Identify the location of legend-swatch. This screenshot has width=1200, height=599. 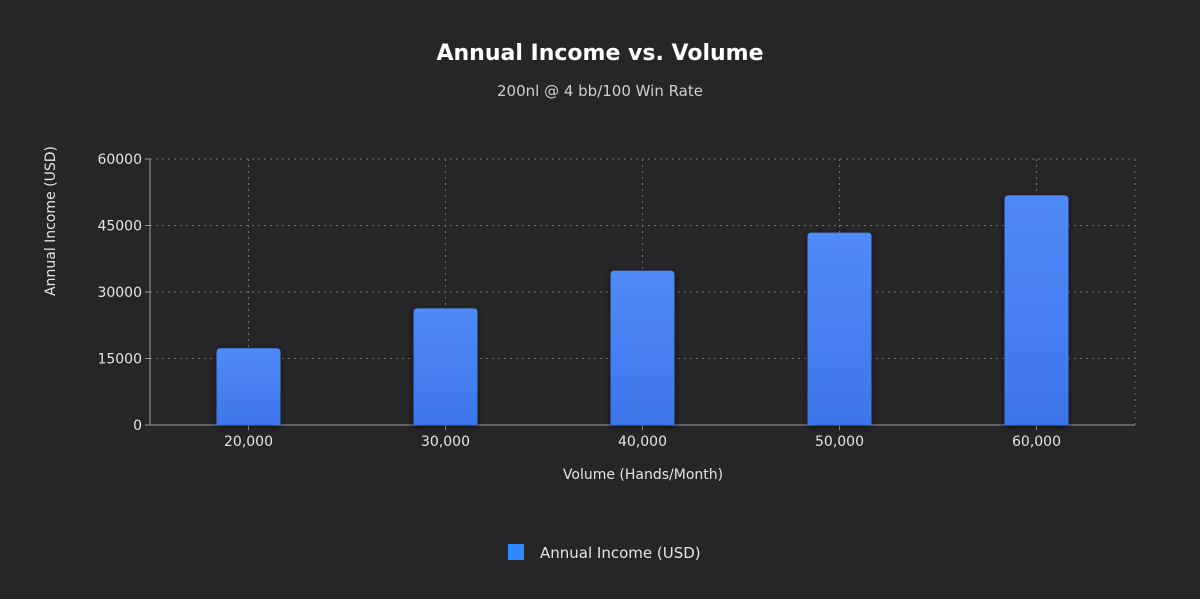
(516, 552).